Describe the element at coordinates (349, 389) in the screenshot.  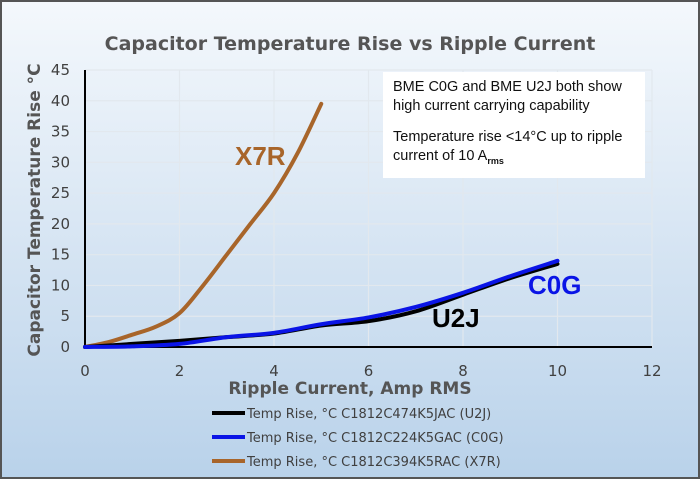
I see `x-axis-label: Ripple Current, Amp RMS` at that location.